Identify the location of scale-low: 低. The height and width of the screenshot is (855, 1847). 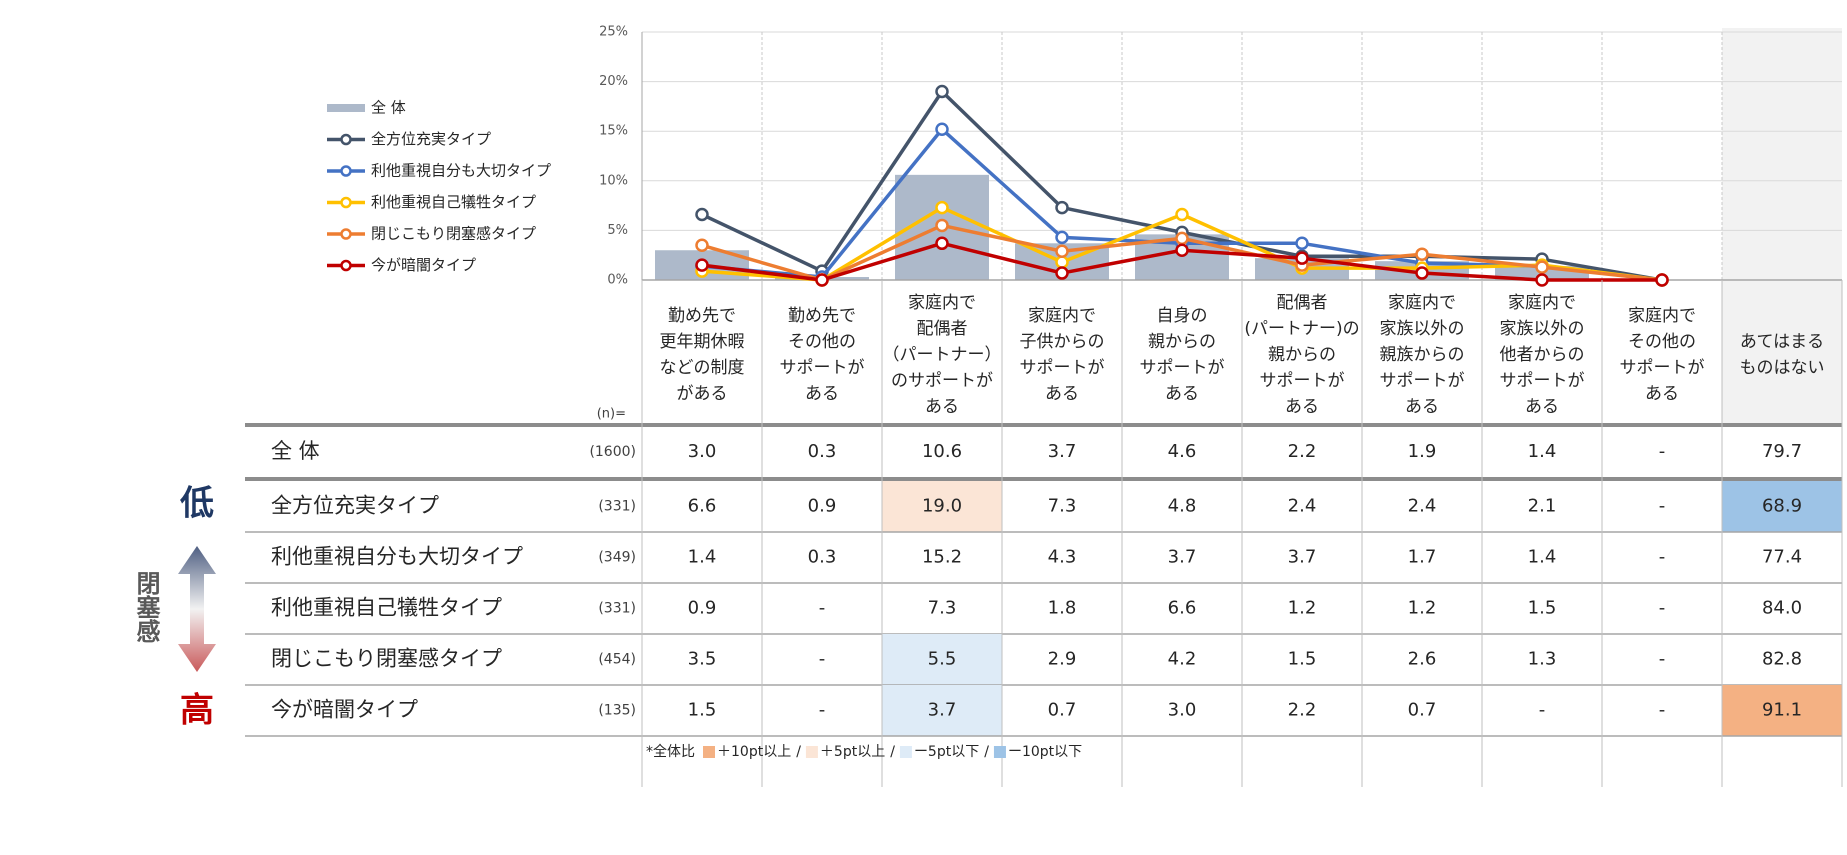
(197, 504).